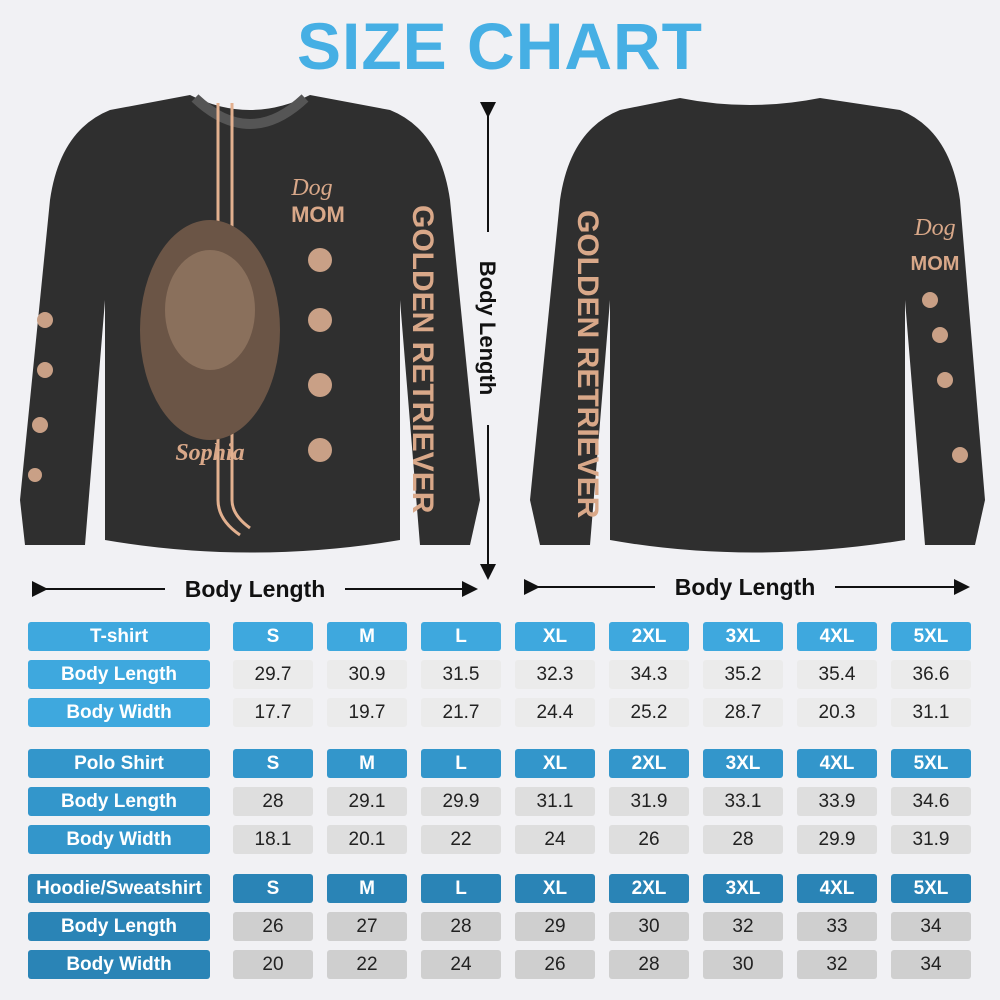 The image size is (1000, 1000). I want to click on measurement: 25.2, so click(649, 712).